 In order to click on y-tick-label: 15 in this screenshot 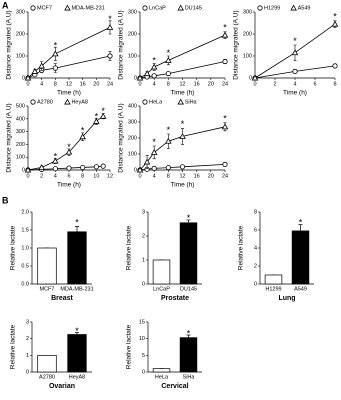, I will do `click(142, 322)`.